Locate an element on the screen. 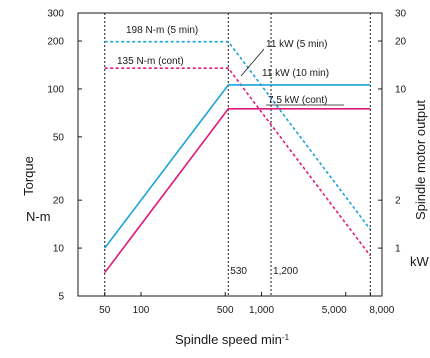 This screenshot has width=430, height=358. x-tick-label-1: 100 is located at coordinates (141, 310).